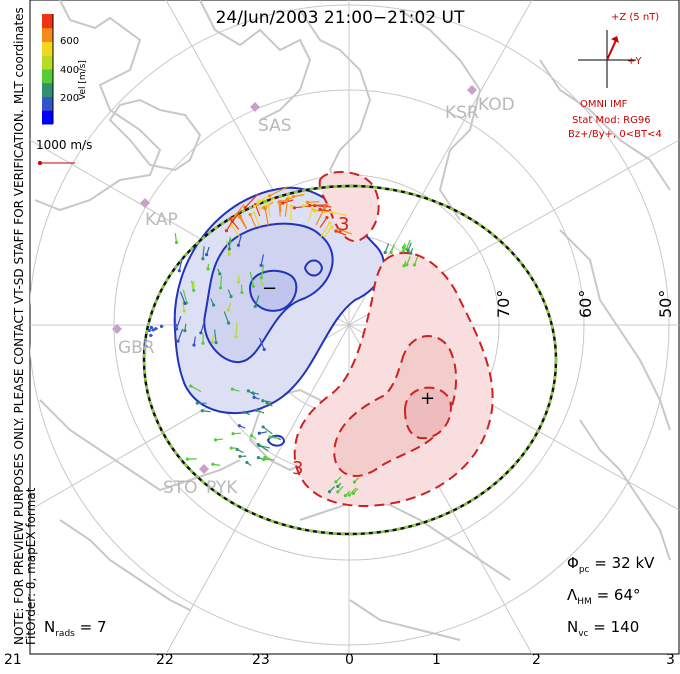 This screenshot has height=674, width=680. What do you see at coordinates (462, 113) in the screenshot?
I see `radar-label-ksr: KSR` at bounding box center [462, 113].